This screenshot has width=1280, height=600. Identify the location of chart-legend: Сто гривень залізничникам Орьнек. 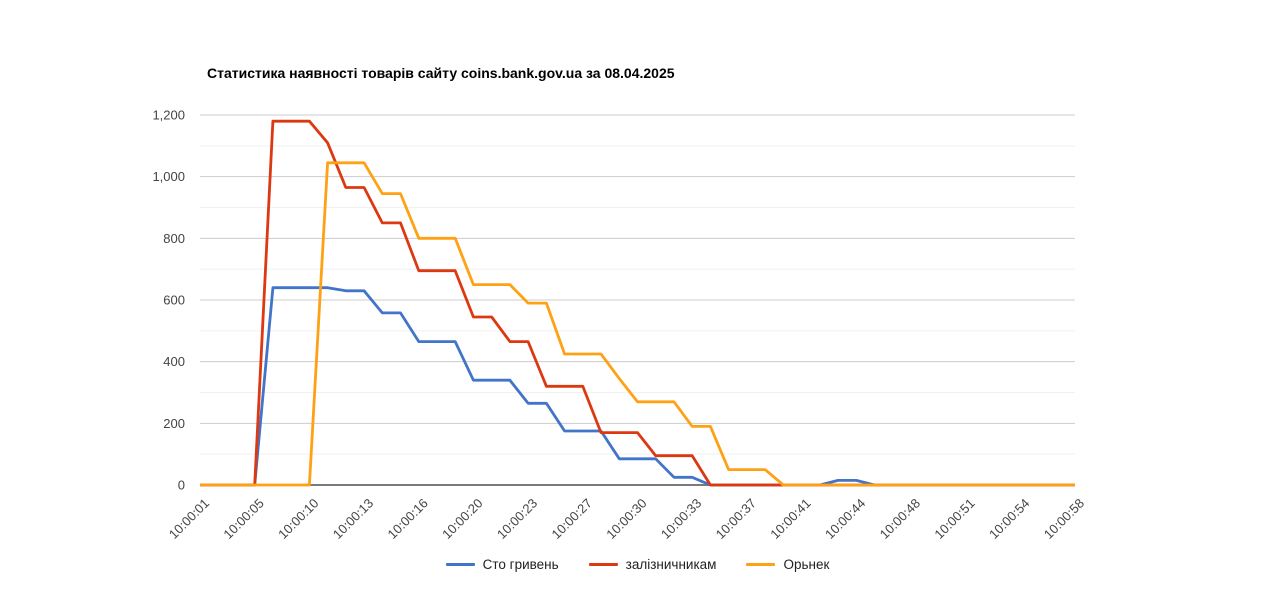
(637, 564).